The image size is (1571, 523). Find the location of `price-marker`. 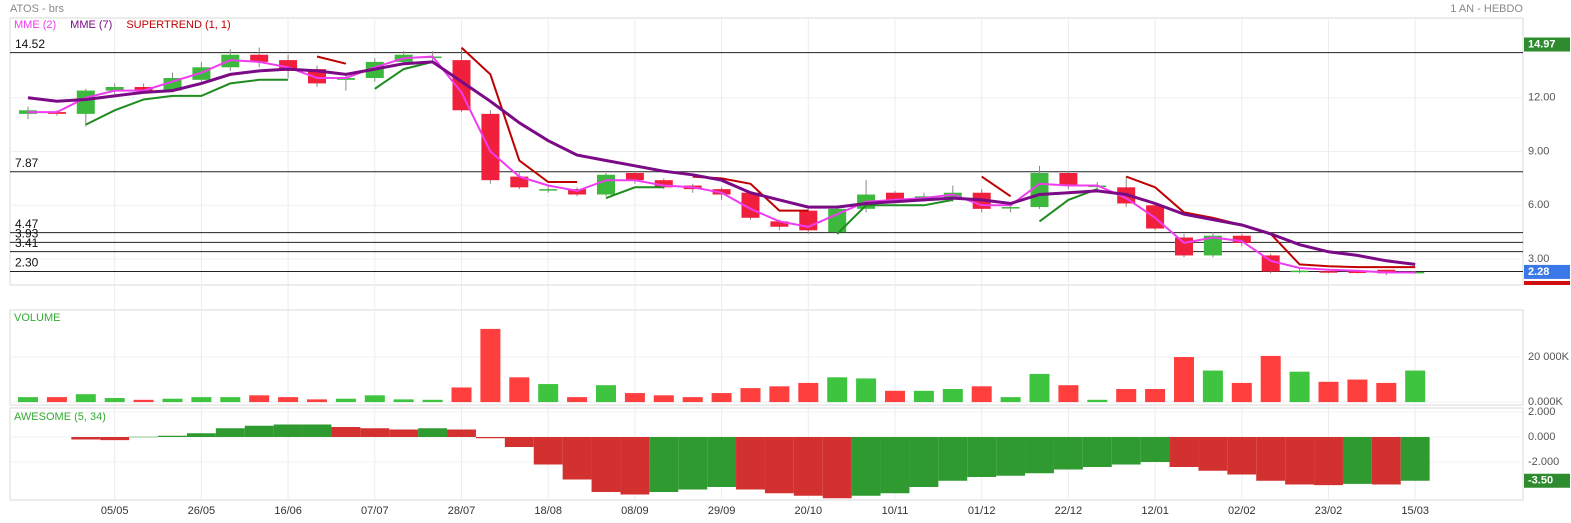

price-marker is located at coordinates (1547, 44).